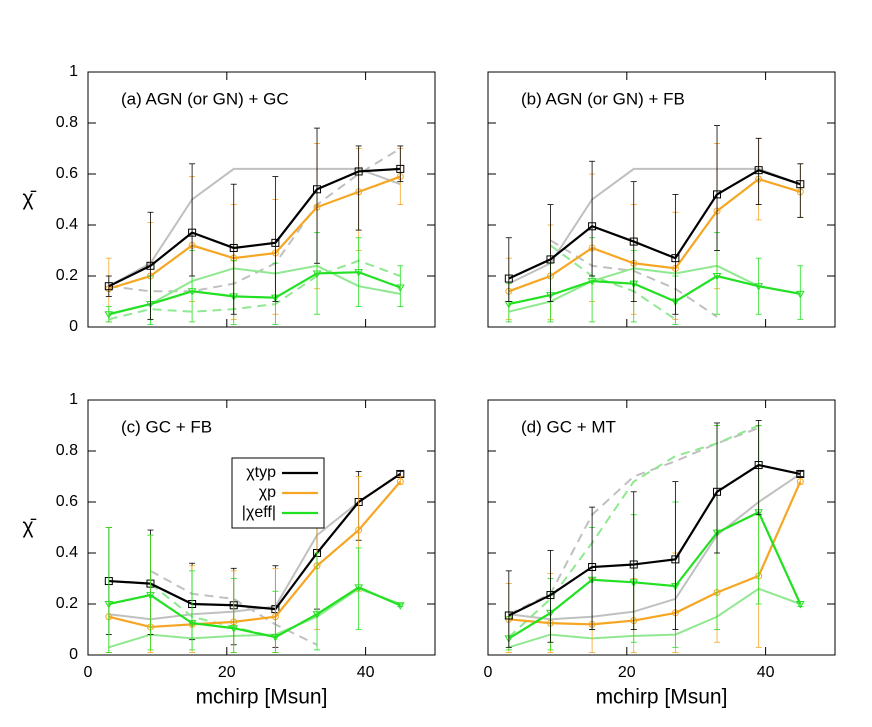 This screenshot has width=872, height=727. What do you see at coordinates (603, 98) in the screenshot?
I see `panel-title: (b) AGN (or GN) + FB` at bounding box center [603, 98].